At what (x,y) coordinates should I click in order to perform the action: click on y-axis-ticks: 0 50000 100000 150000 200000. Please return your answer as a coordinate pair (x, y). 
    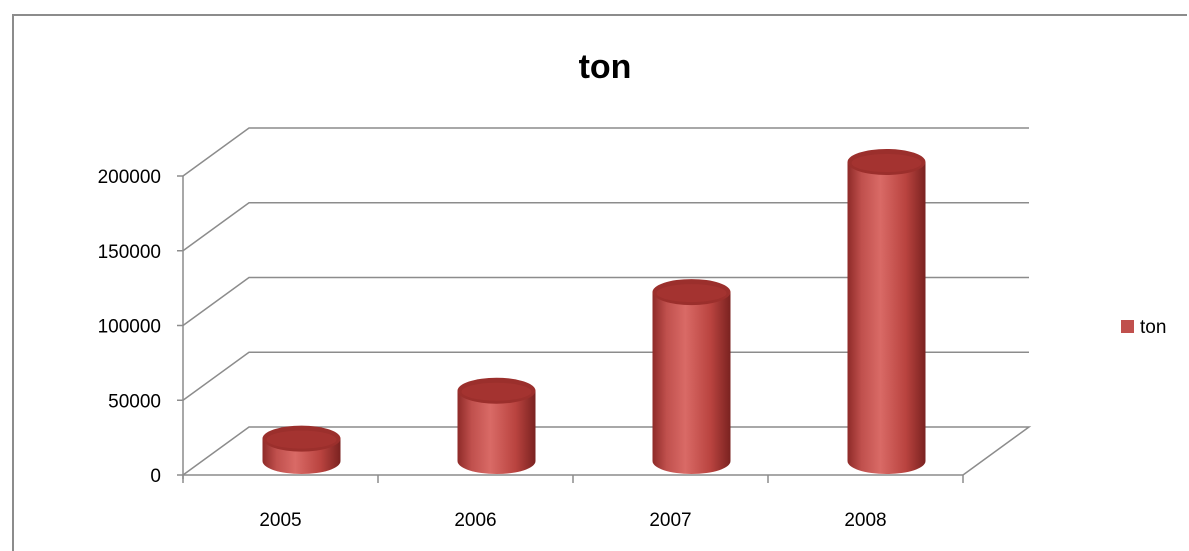
    Looking at the image, I should click on (140, 327).